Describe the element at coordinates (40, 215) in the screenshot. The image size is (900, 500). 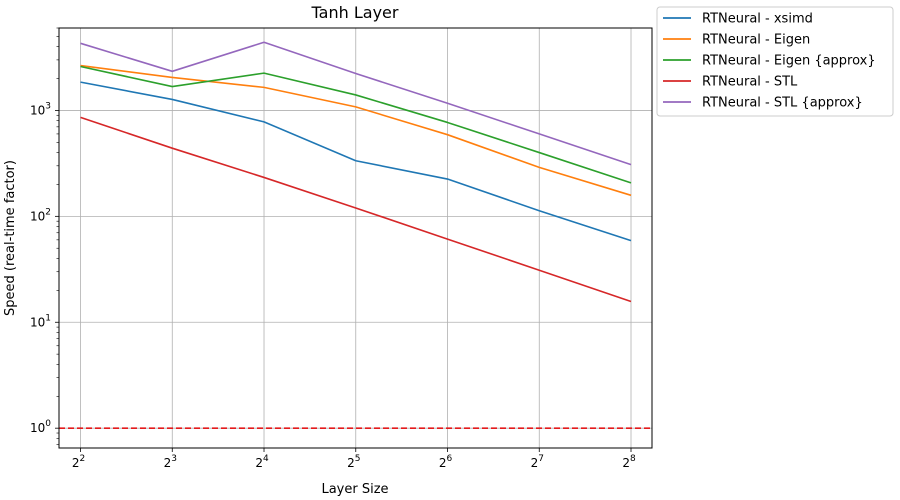
I see `y-tick-label: 102` at that location.